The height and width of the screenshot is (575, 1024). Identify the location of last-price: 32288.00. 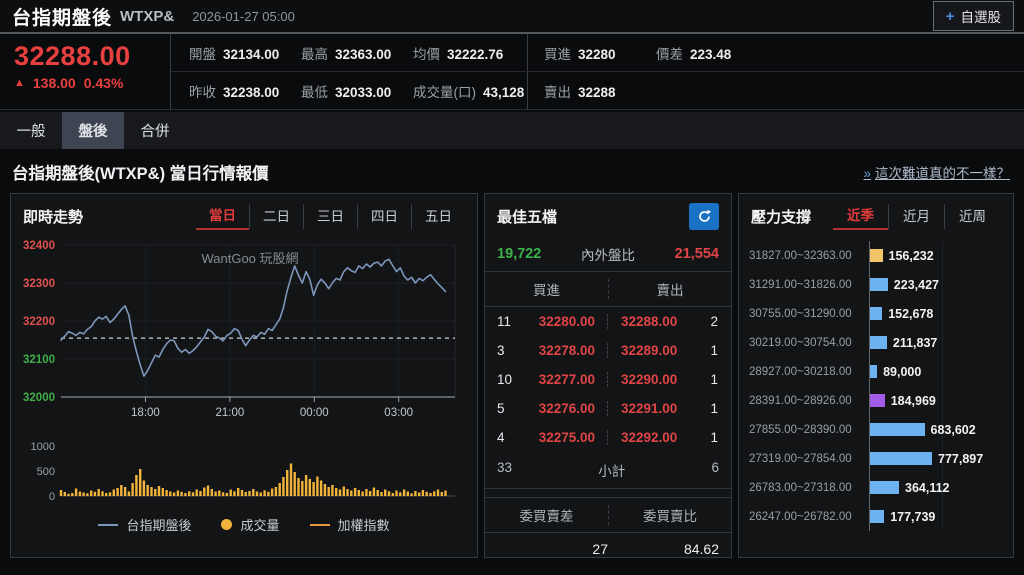
(72, 56).